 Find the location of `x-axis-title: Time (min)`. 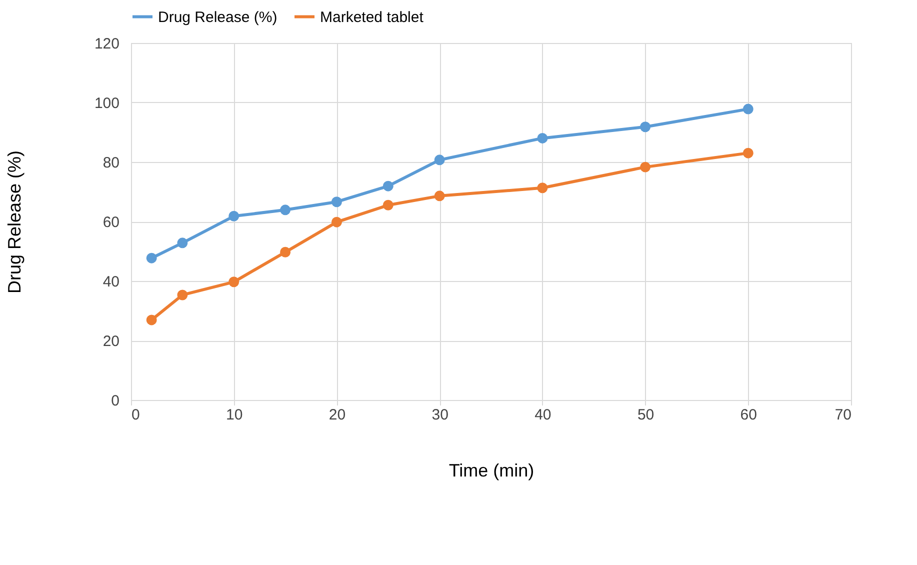

x-axis-title: Time (min) is located at coordinates (491, 470).